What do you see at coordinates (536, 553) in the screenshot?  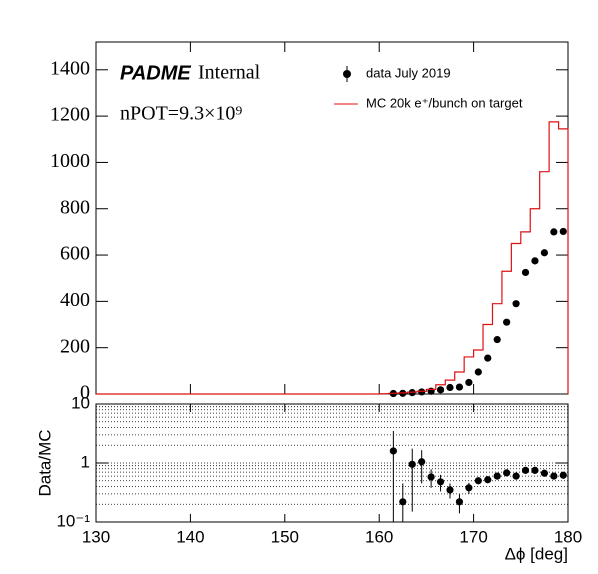 I see `x-axis-label: Δϕ [deg]` at bounding box center [536, 553].